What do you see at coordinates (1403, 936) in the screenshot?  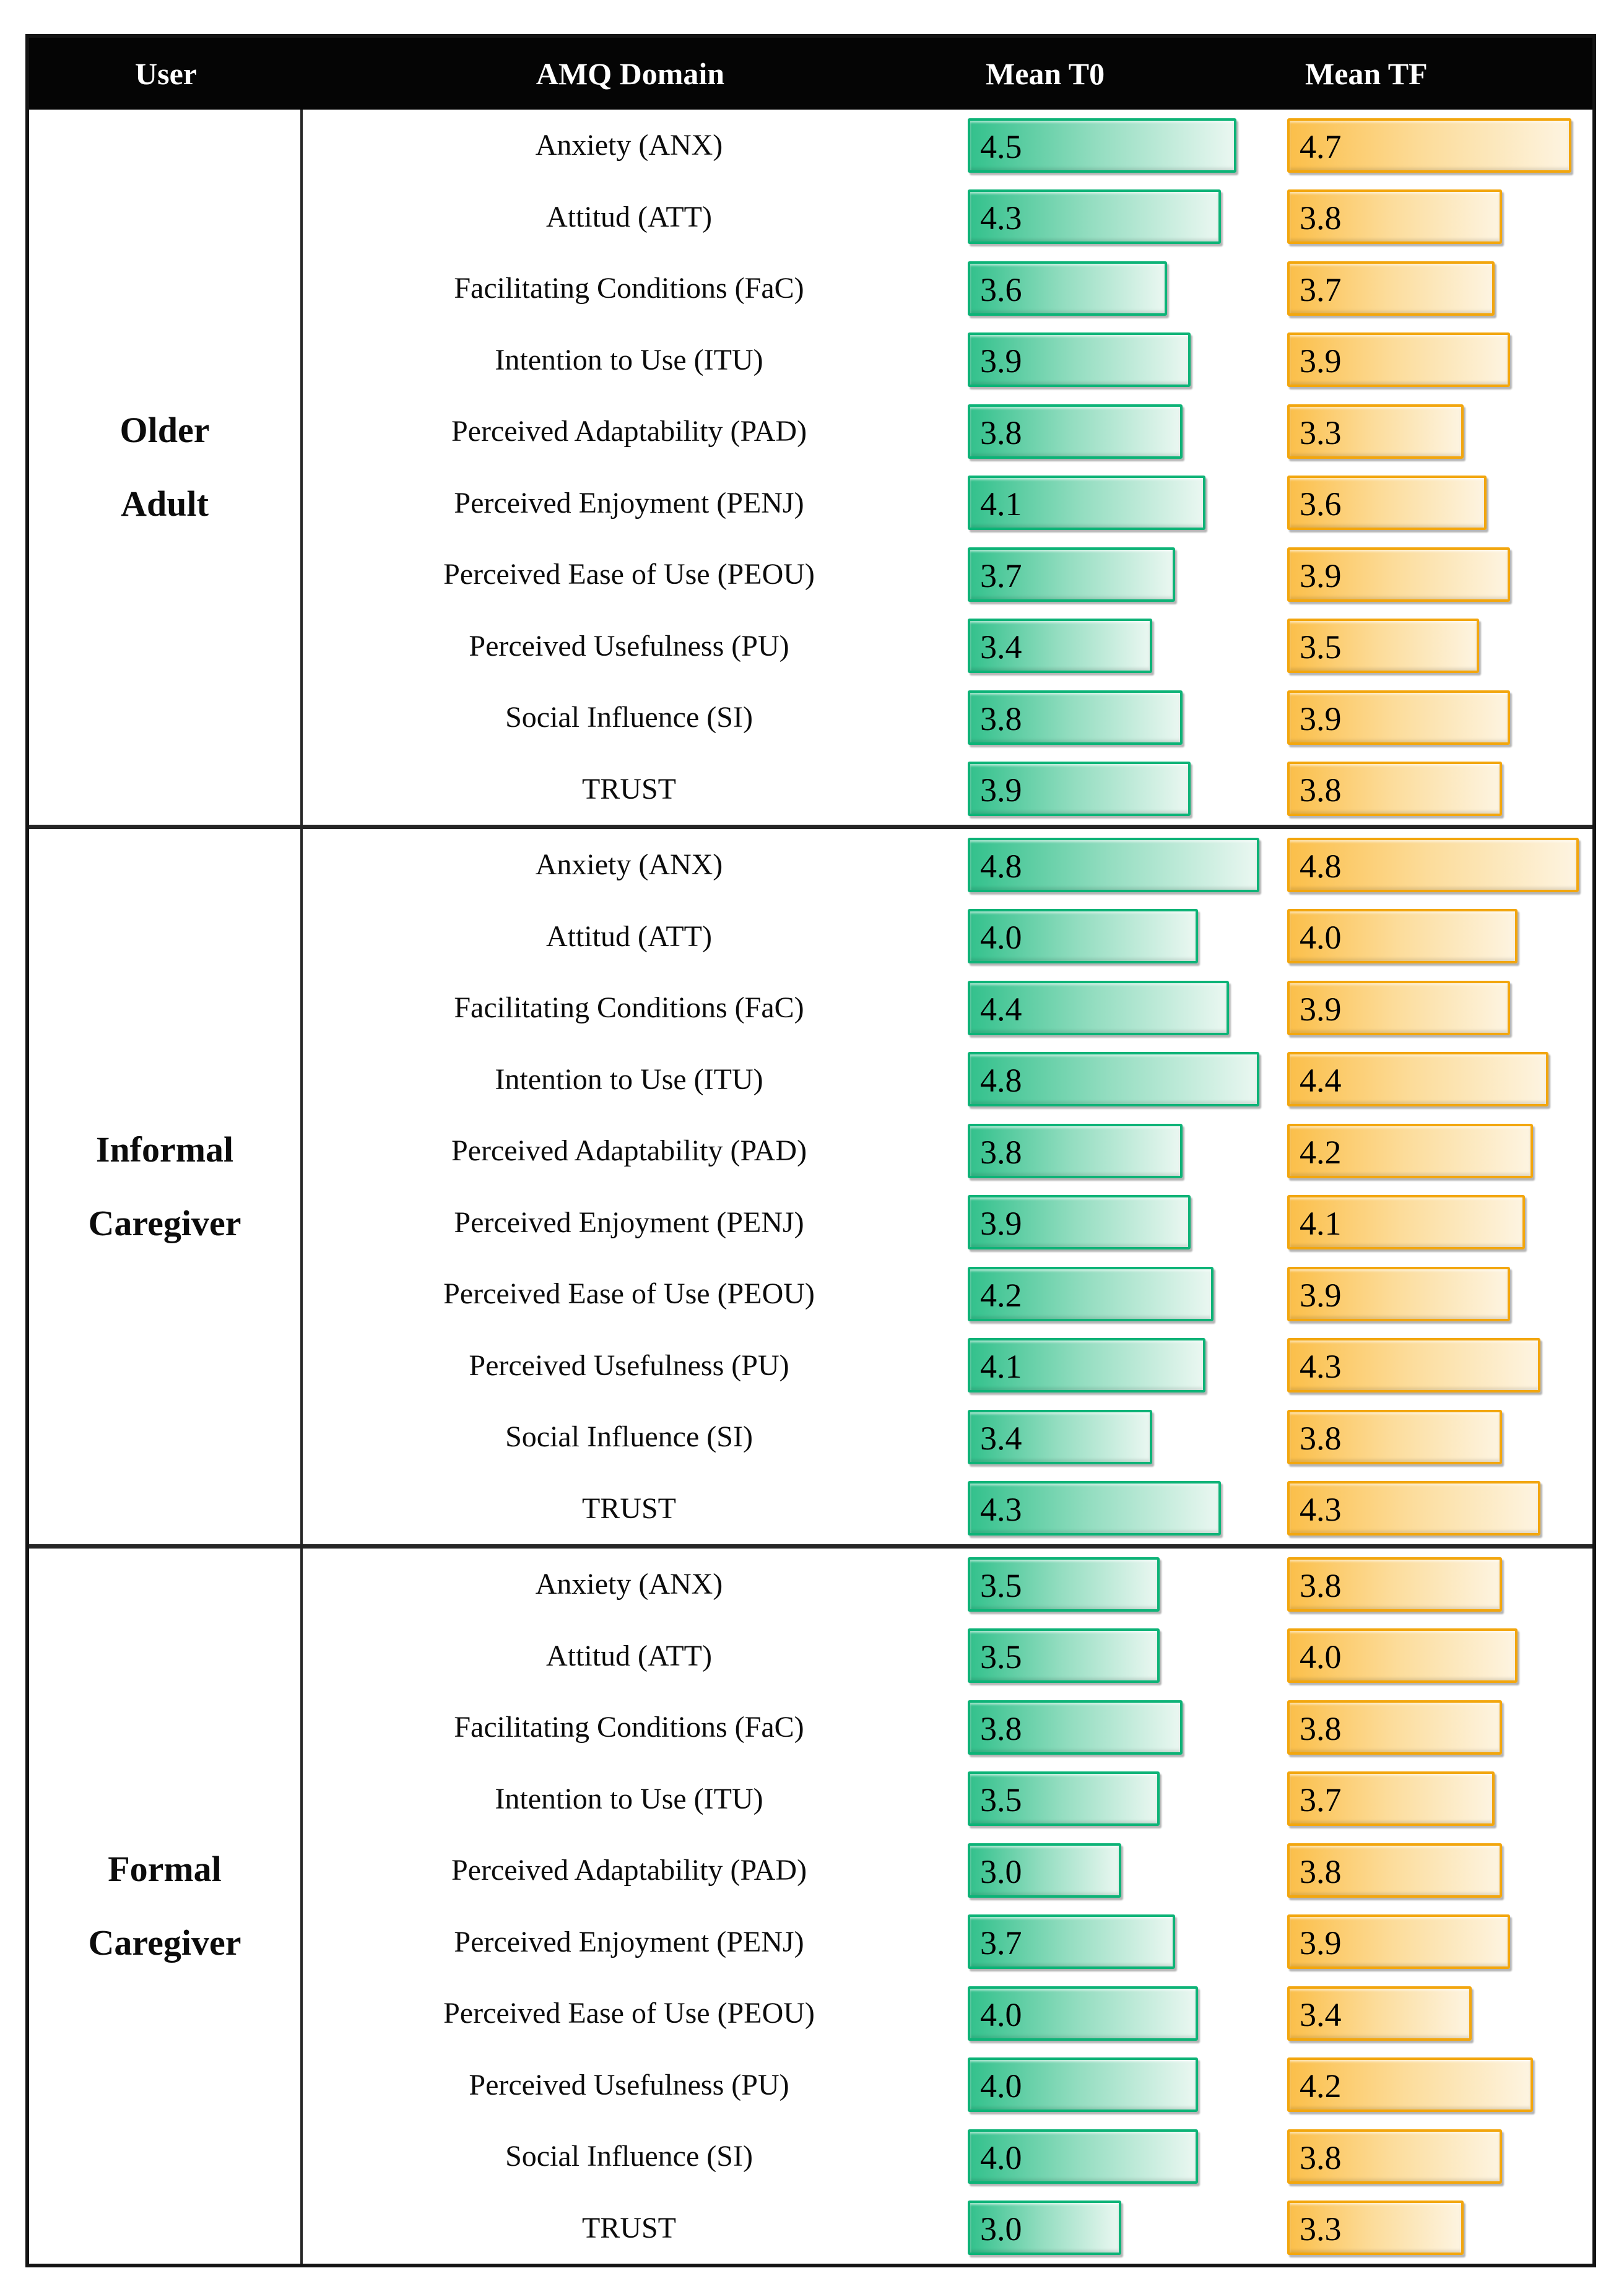 I see `mean-tf-bar: 4.0` at bounding box center [1403, 936].